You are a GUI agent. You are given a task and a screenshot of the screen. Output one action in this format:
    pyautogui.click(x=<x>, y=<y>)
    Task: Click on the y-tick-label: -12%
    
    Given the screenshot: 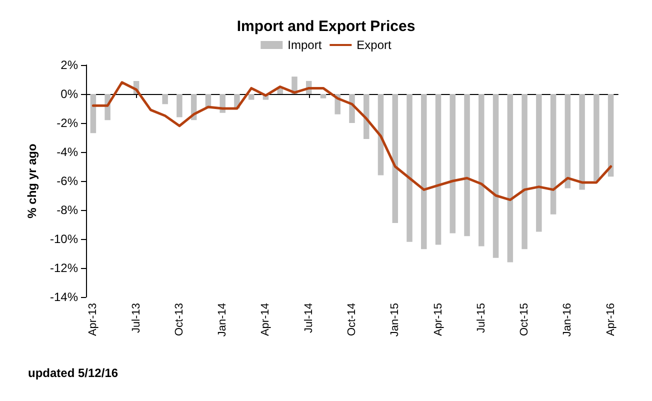 What is the action you would take?
    pyautogui.click(x=64, y=268)
    